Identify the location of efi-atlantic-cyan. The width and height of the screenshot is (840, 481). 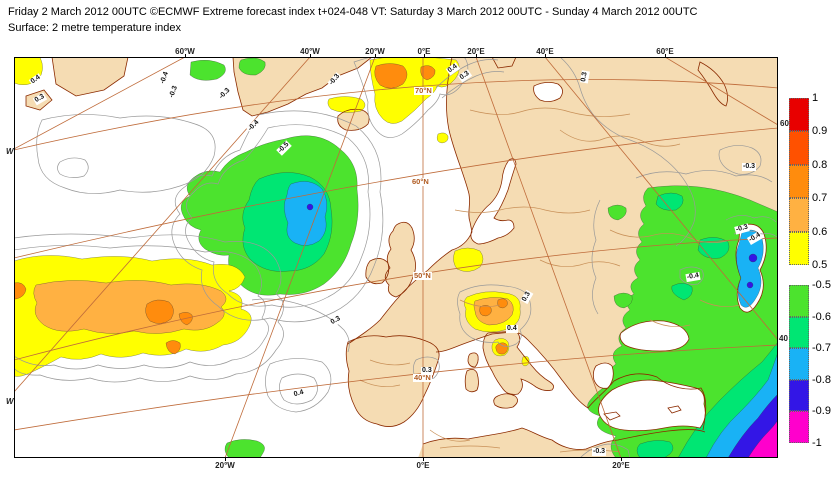
(306, 213).